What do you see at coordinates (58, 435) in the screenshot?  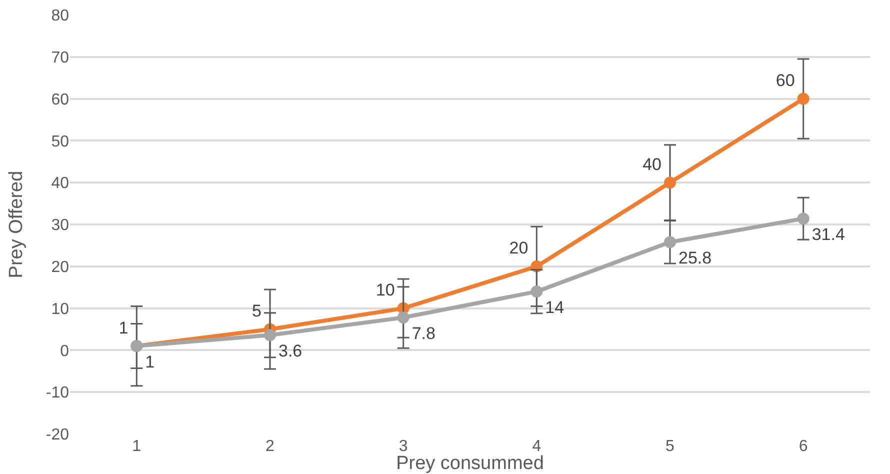 I see `y-tick-label: -20` at bounding box center [58, 435].